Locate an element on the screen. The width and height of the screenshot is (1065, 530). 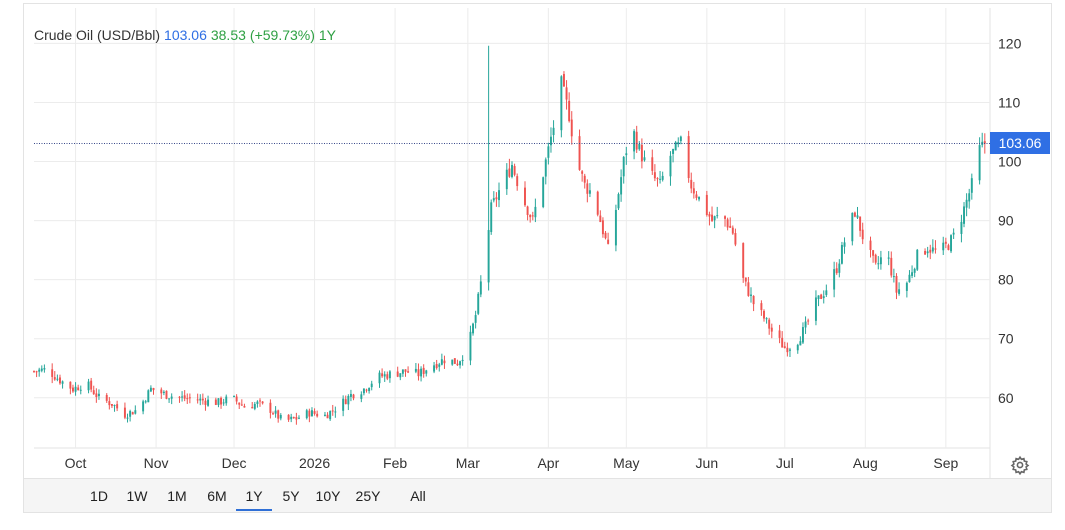
range-button-all: All is located at coordinates (418, 496).